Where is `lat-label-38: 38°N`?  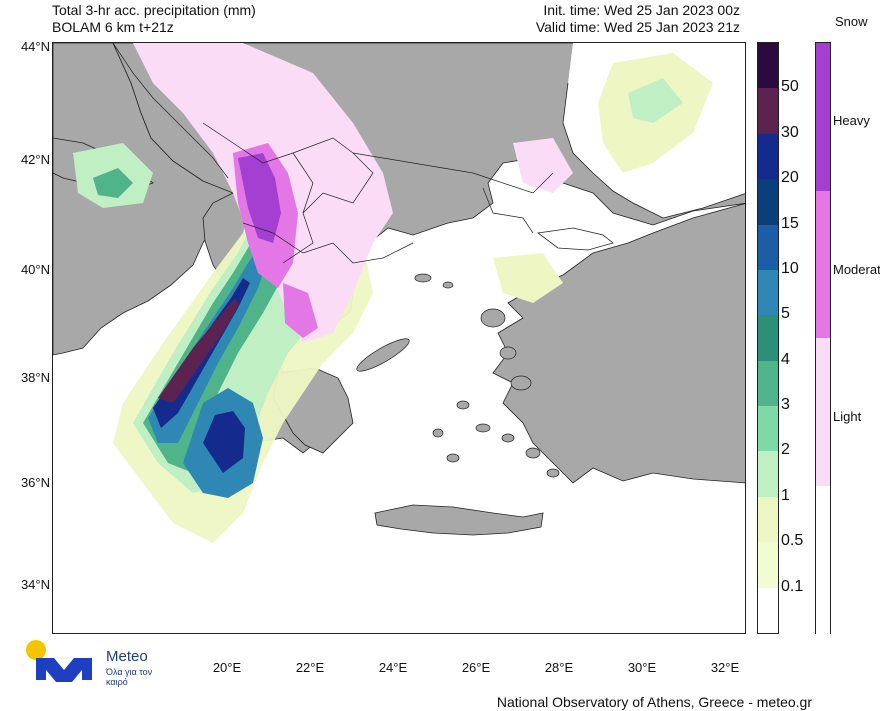 lat-label-38: 38°N is located at coordinates (35, 377).